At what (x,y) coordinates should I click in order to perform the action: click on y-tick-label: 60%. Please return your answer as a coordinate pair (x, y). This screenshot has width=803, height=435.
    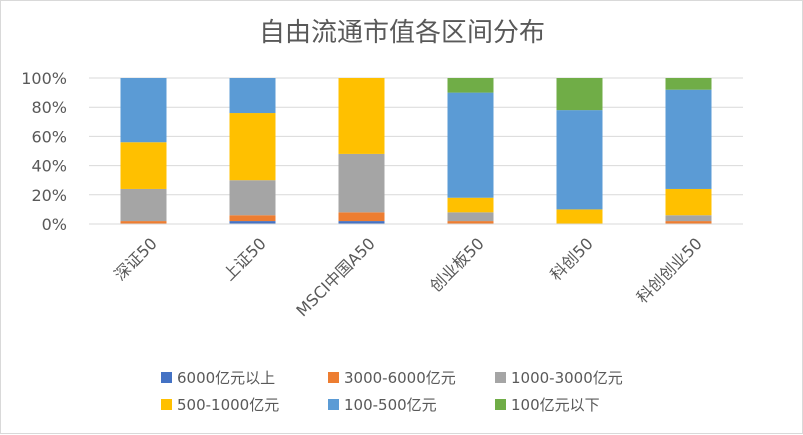
    Looking at the image, I should click on (49, 136).